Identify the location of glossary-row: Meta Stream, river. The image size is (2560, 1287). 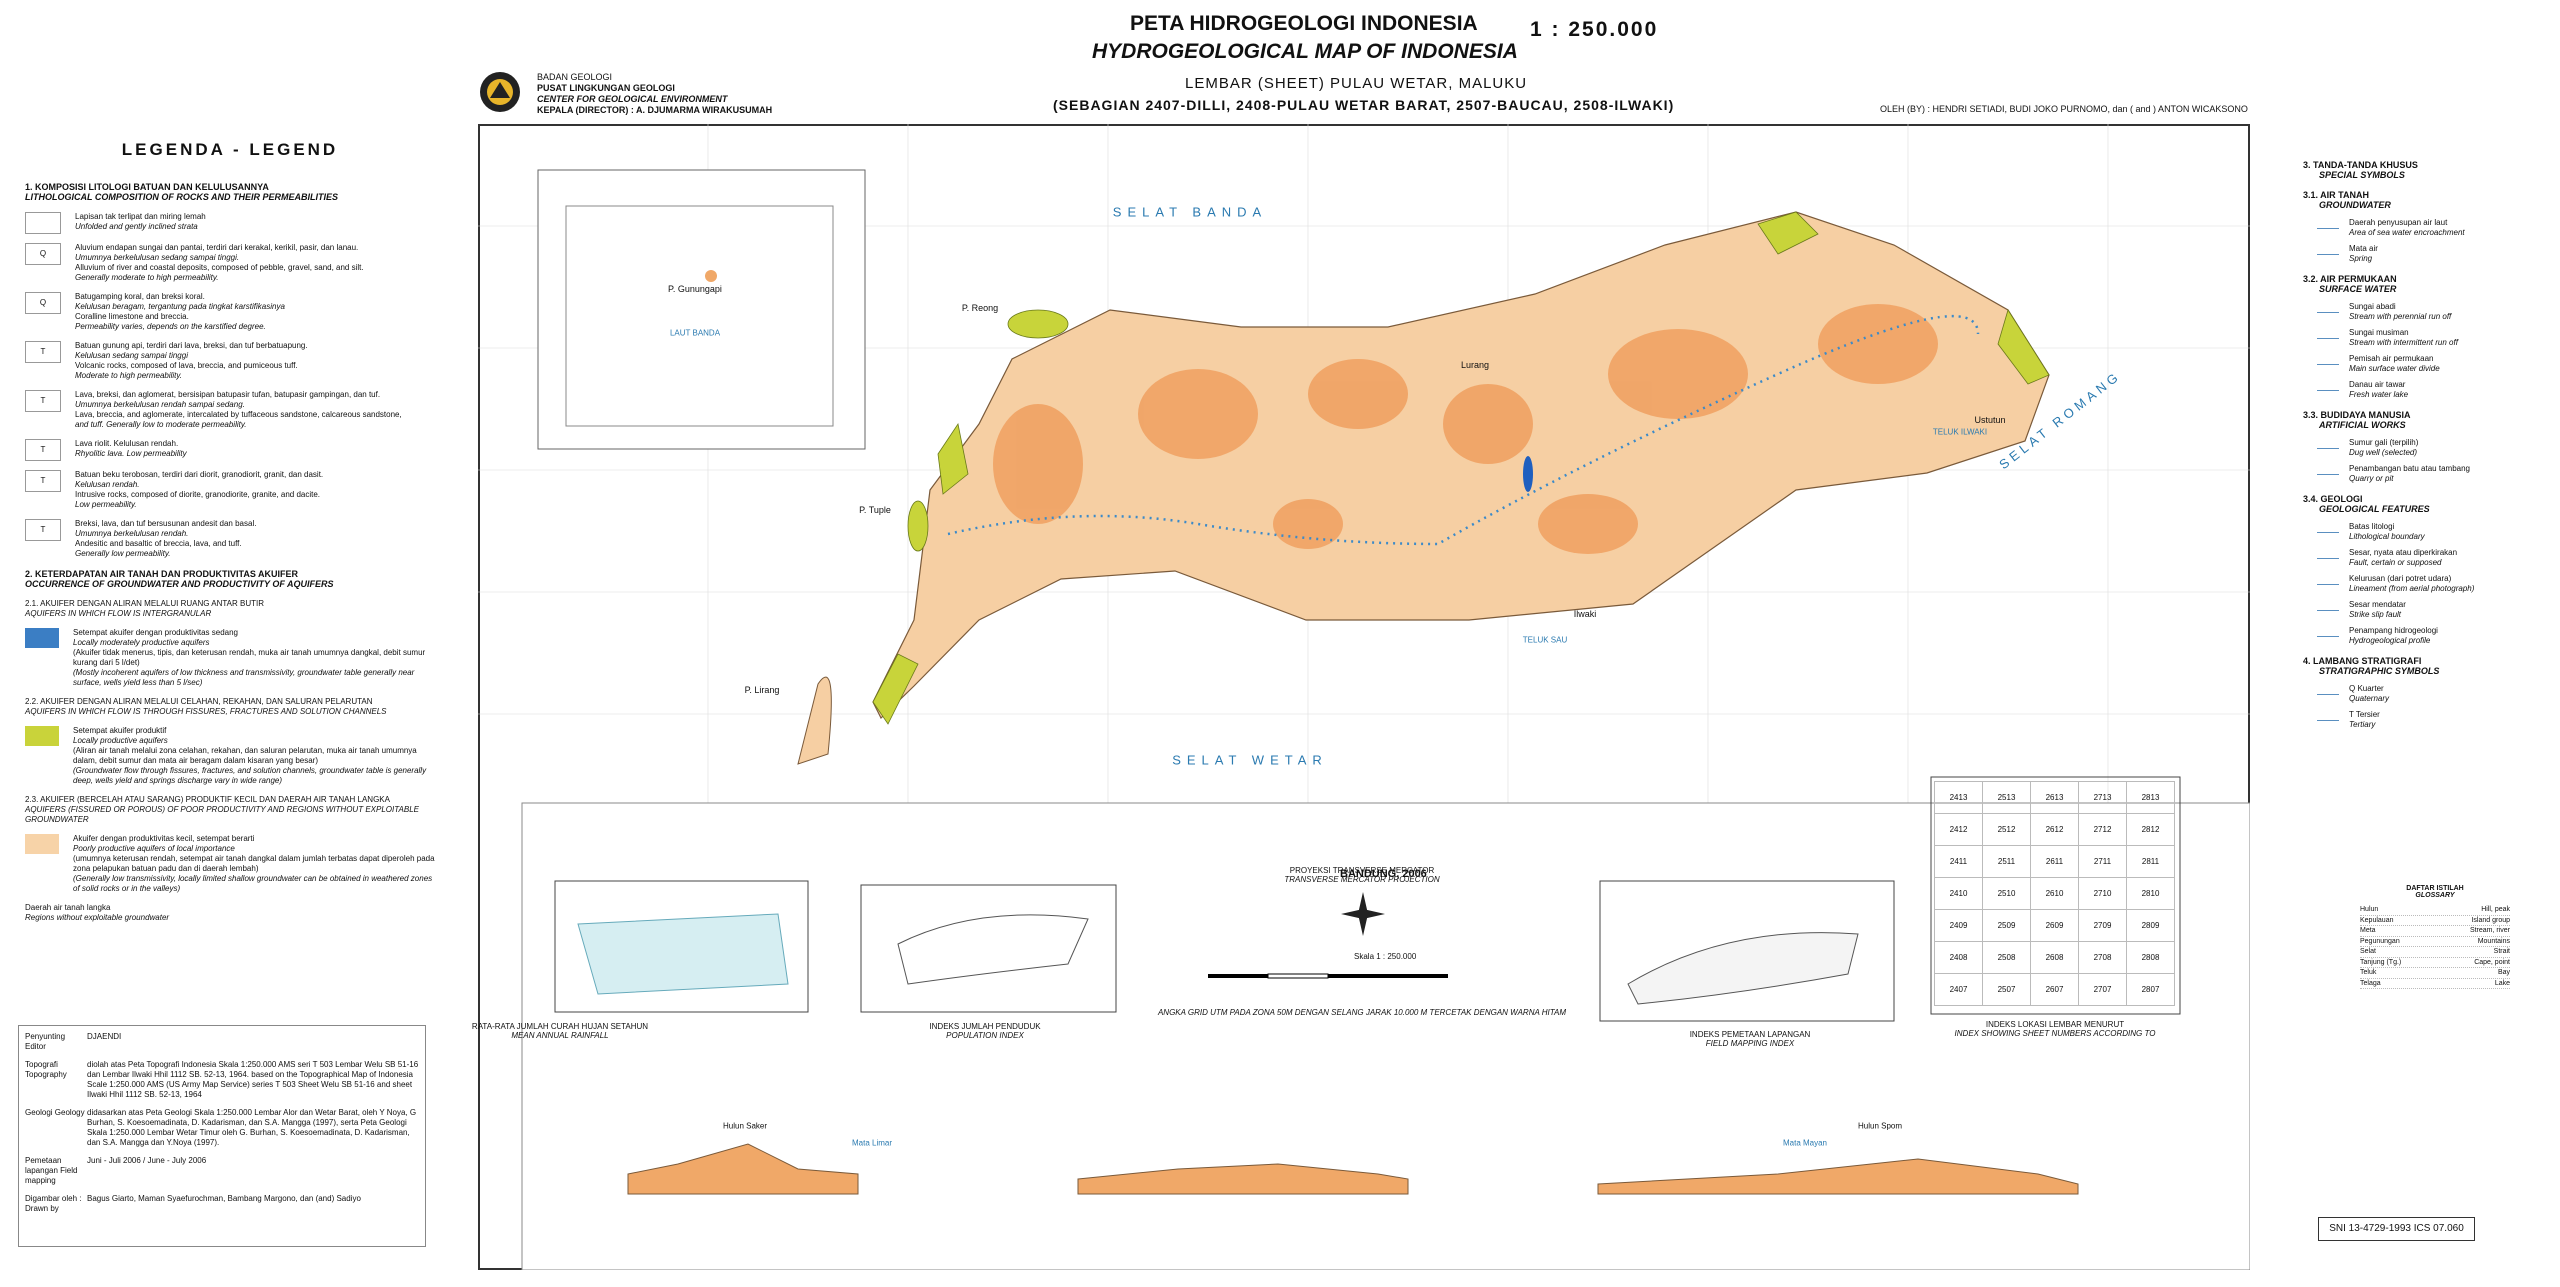
(2435, 931).